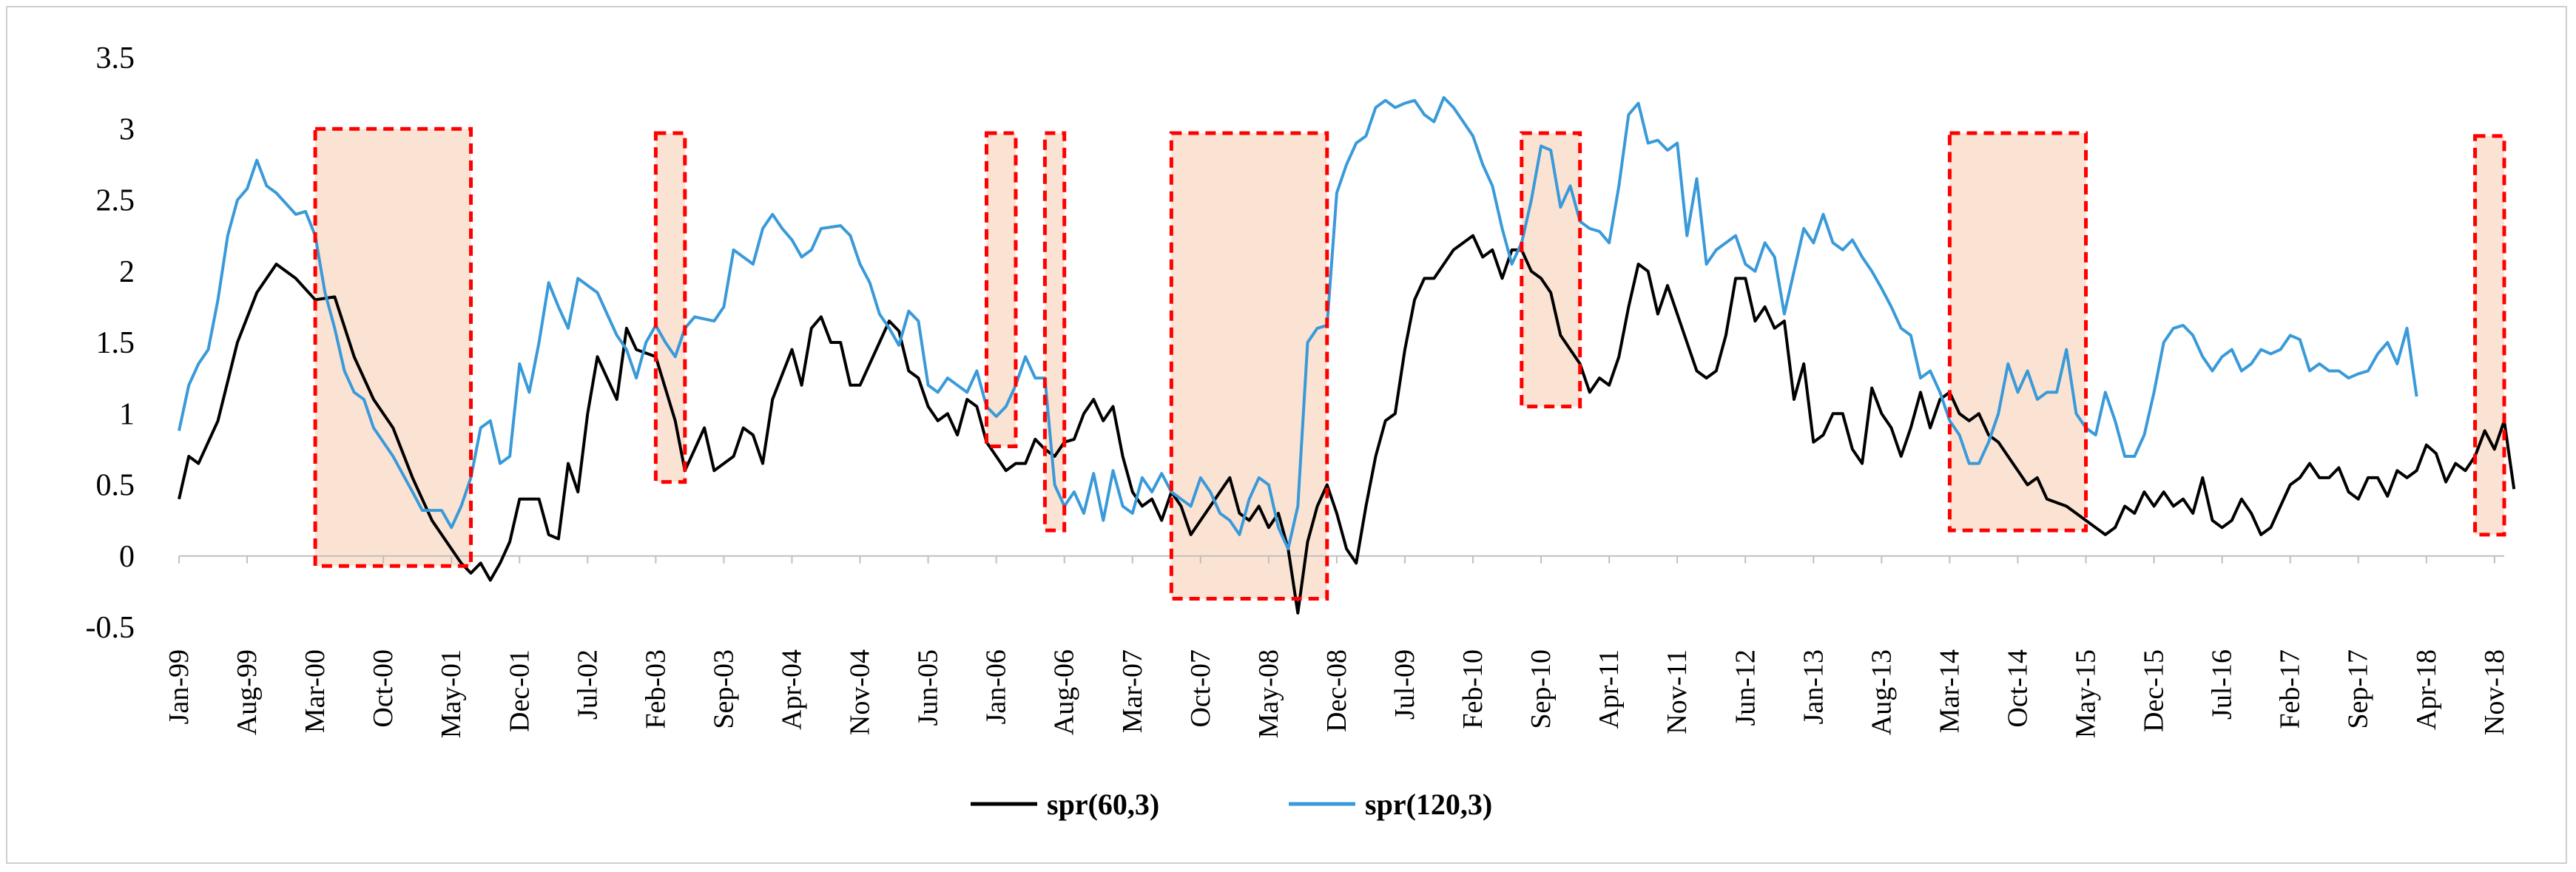 Image resolution: width=2576 pixels, height=872 pixels. I want to click on x-tick-label: Oct-07, so click(1200, 688).